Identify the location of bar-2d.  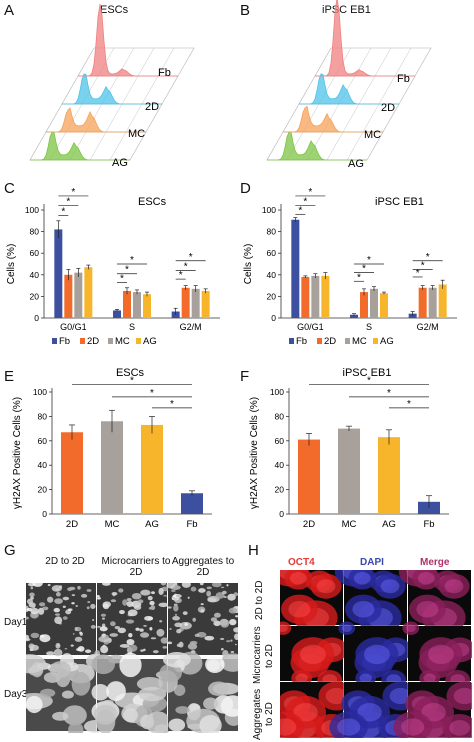
(68, 296).